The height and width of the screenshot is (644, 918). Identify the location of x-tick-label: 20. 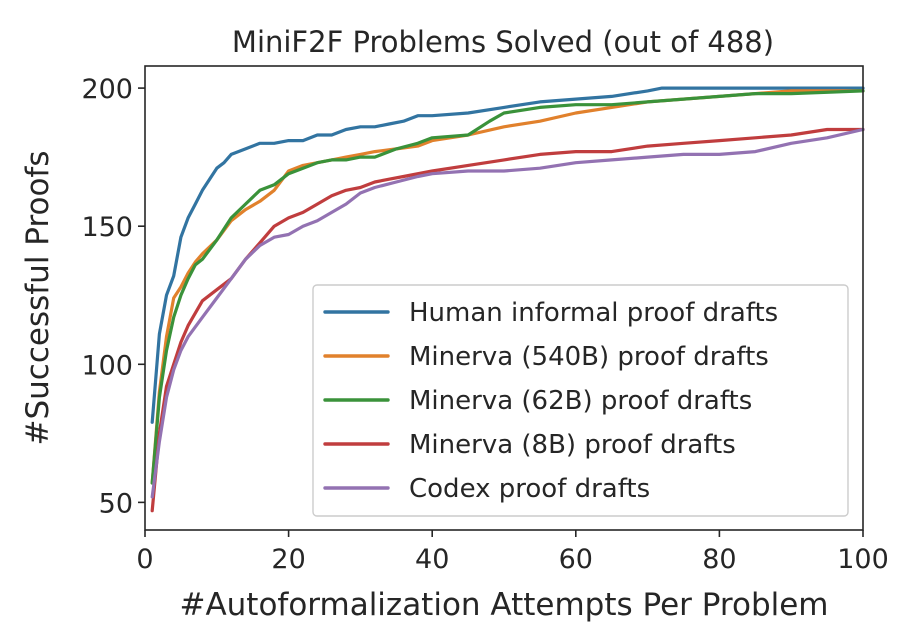
(288, 559).